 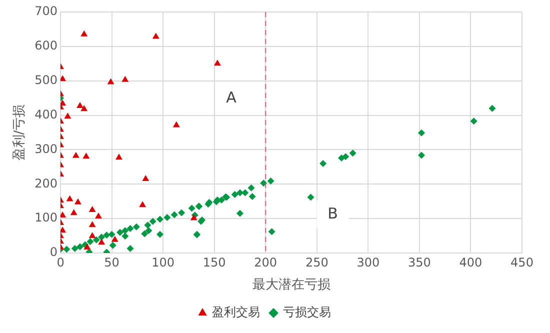 I want to click on y-tick-label: 100, so click(x=46, y=217).